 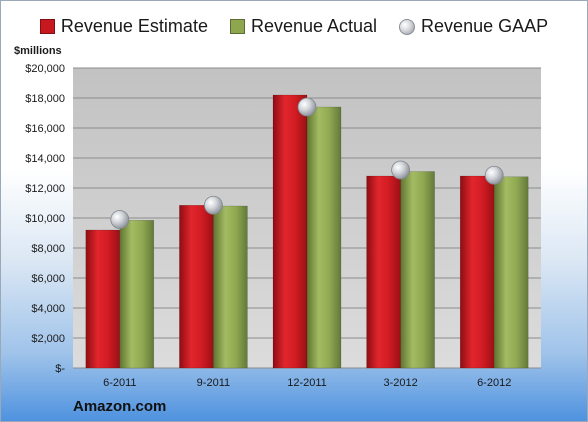 What do you see at coordinates (48, 279) in the screenshot?
I see `y-tick-label: $6,000` at bounding box center [48, 279].